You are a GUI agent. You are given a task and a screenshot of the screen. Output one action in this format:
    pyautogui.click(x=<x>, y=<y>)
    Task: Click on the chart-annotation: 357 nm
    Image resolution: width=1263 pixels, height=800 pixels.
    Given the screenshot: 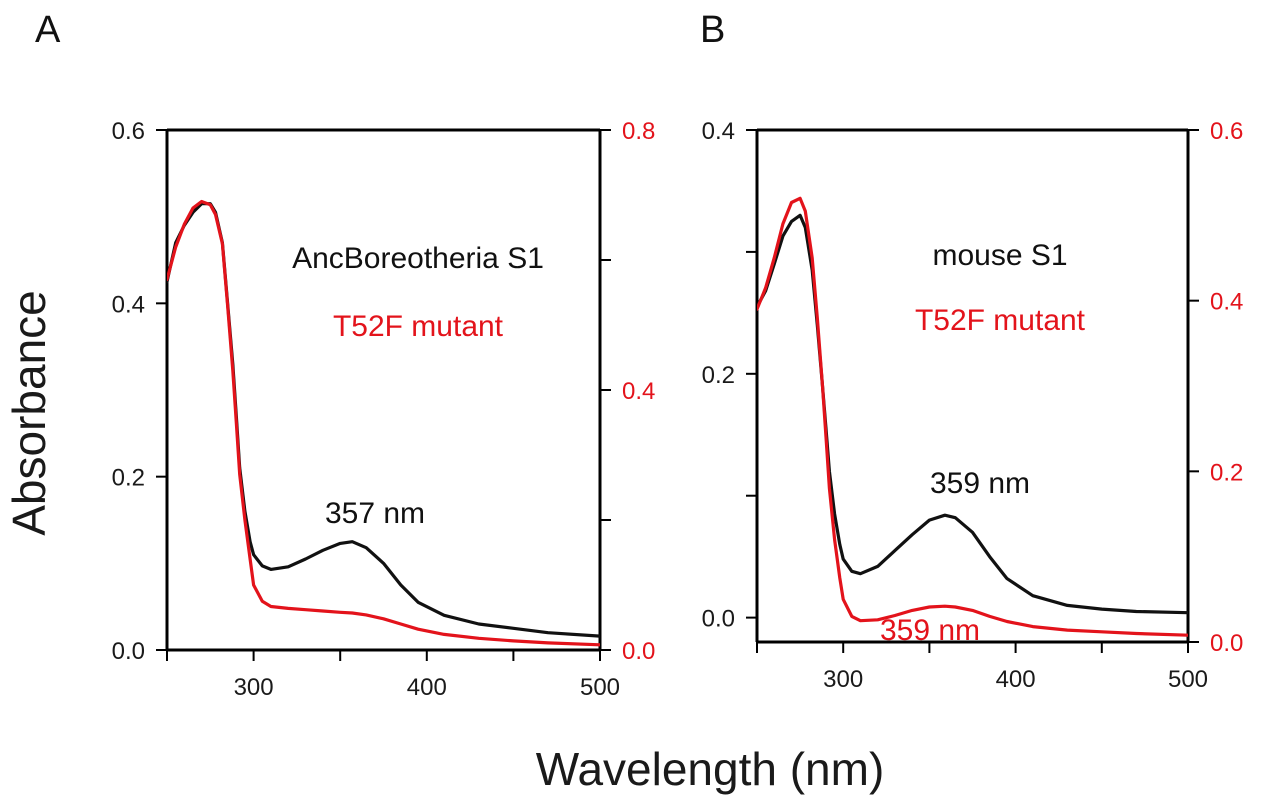 What is the action you would take?
    pyautogui.click(x=375, y=513)
    